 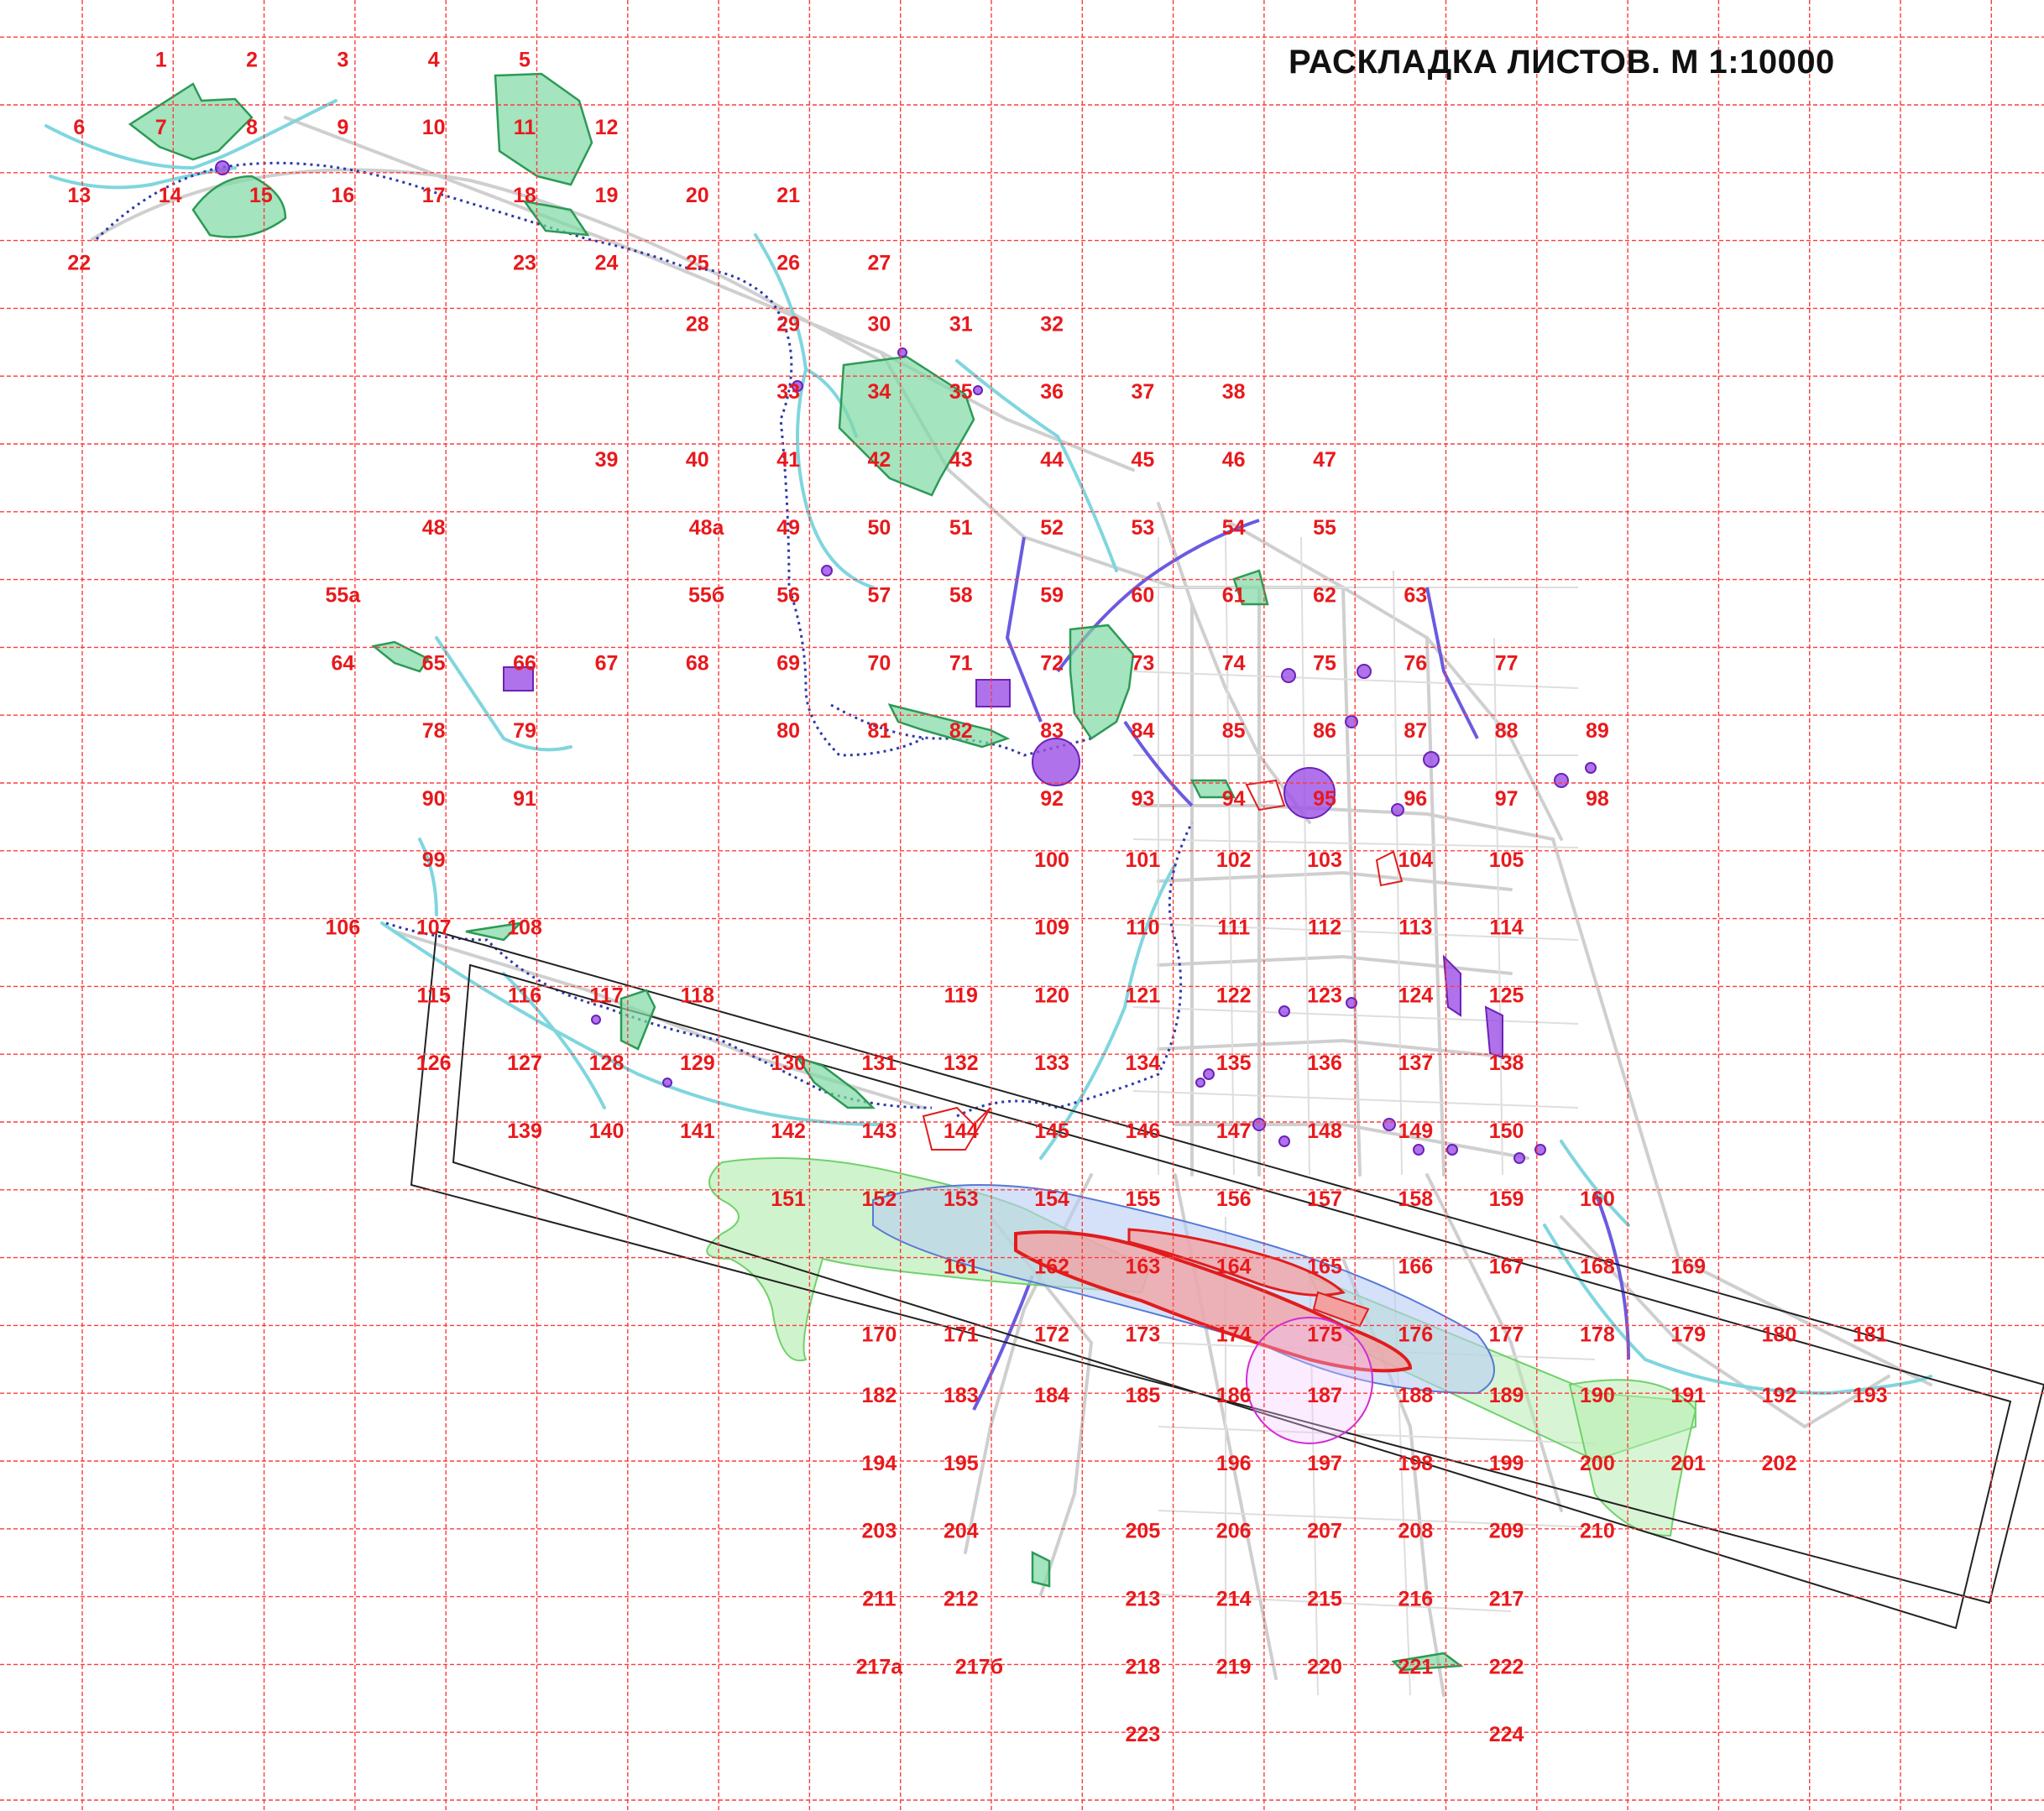 What do you see at coordinates (1506, 1734) in the screenshot?
I see `sheet-label-224: 224` at bounding box center [1506, 1734].